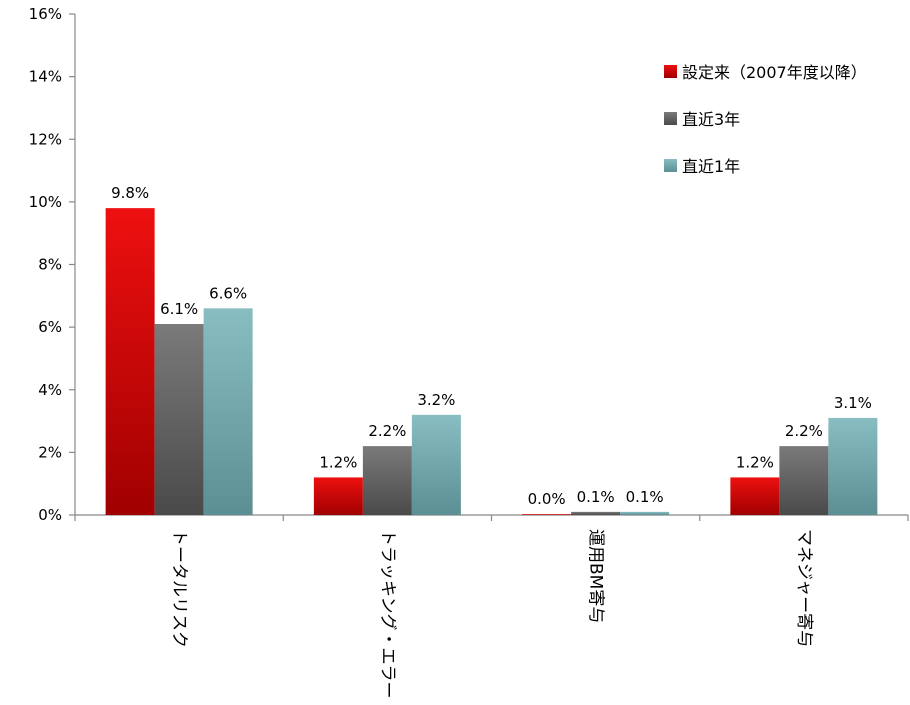  I want to click on data-label: 9.8%, so click(130, 193).